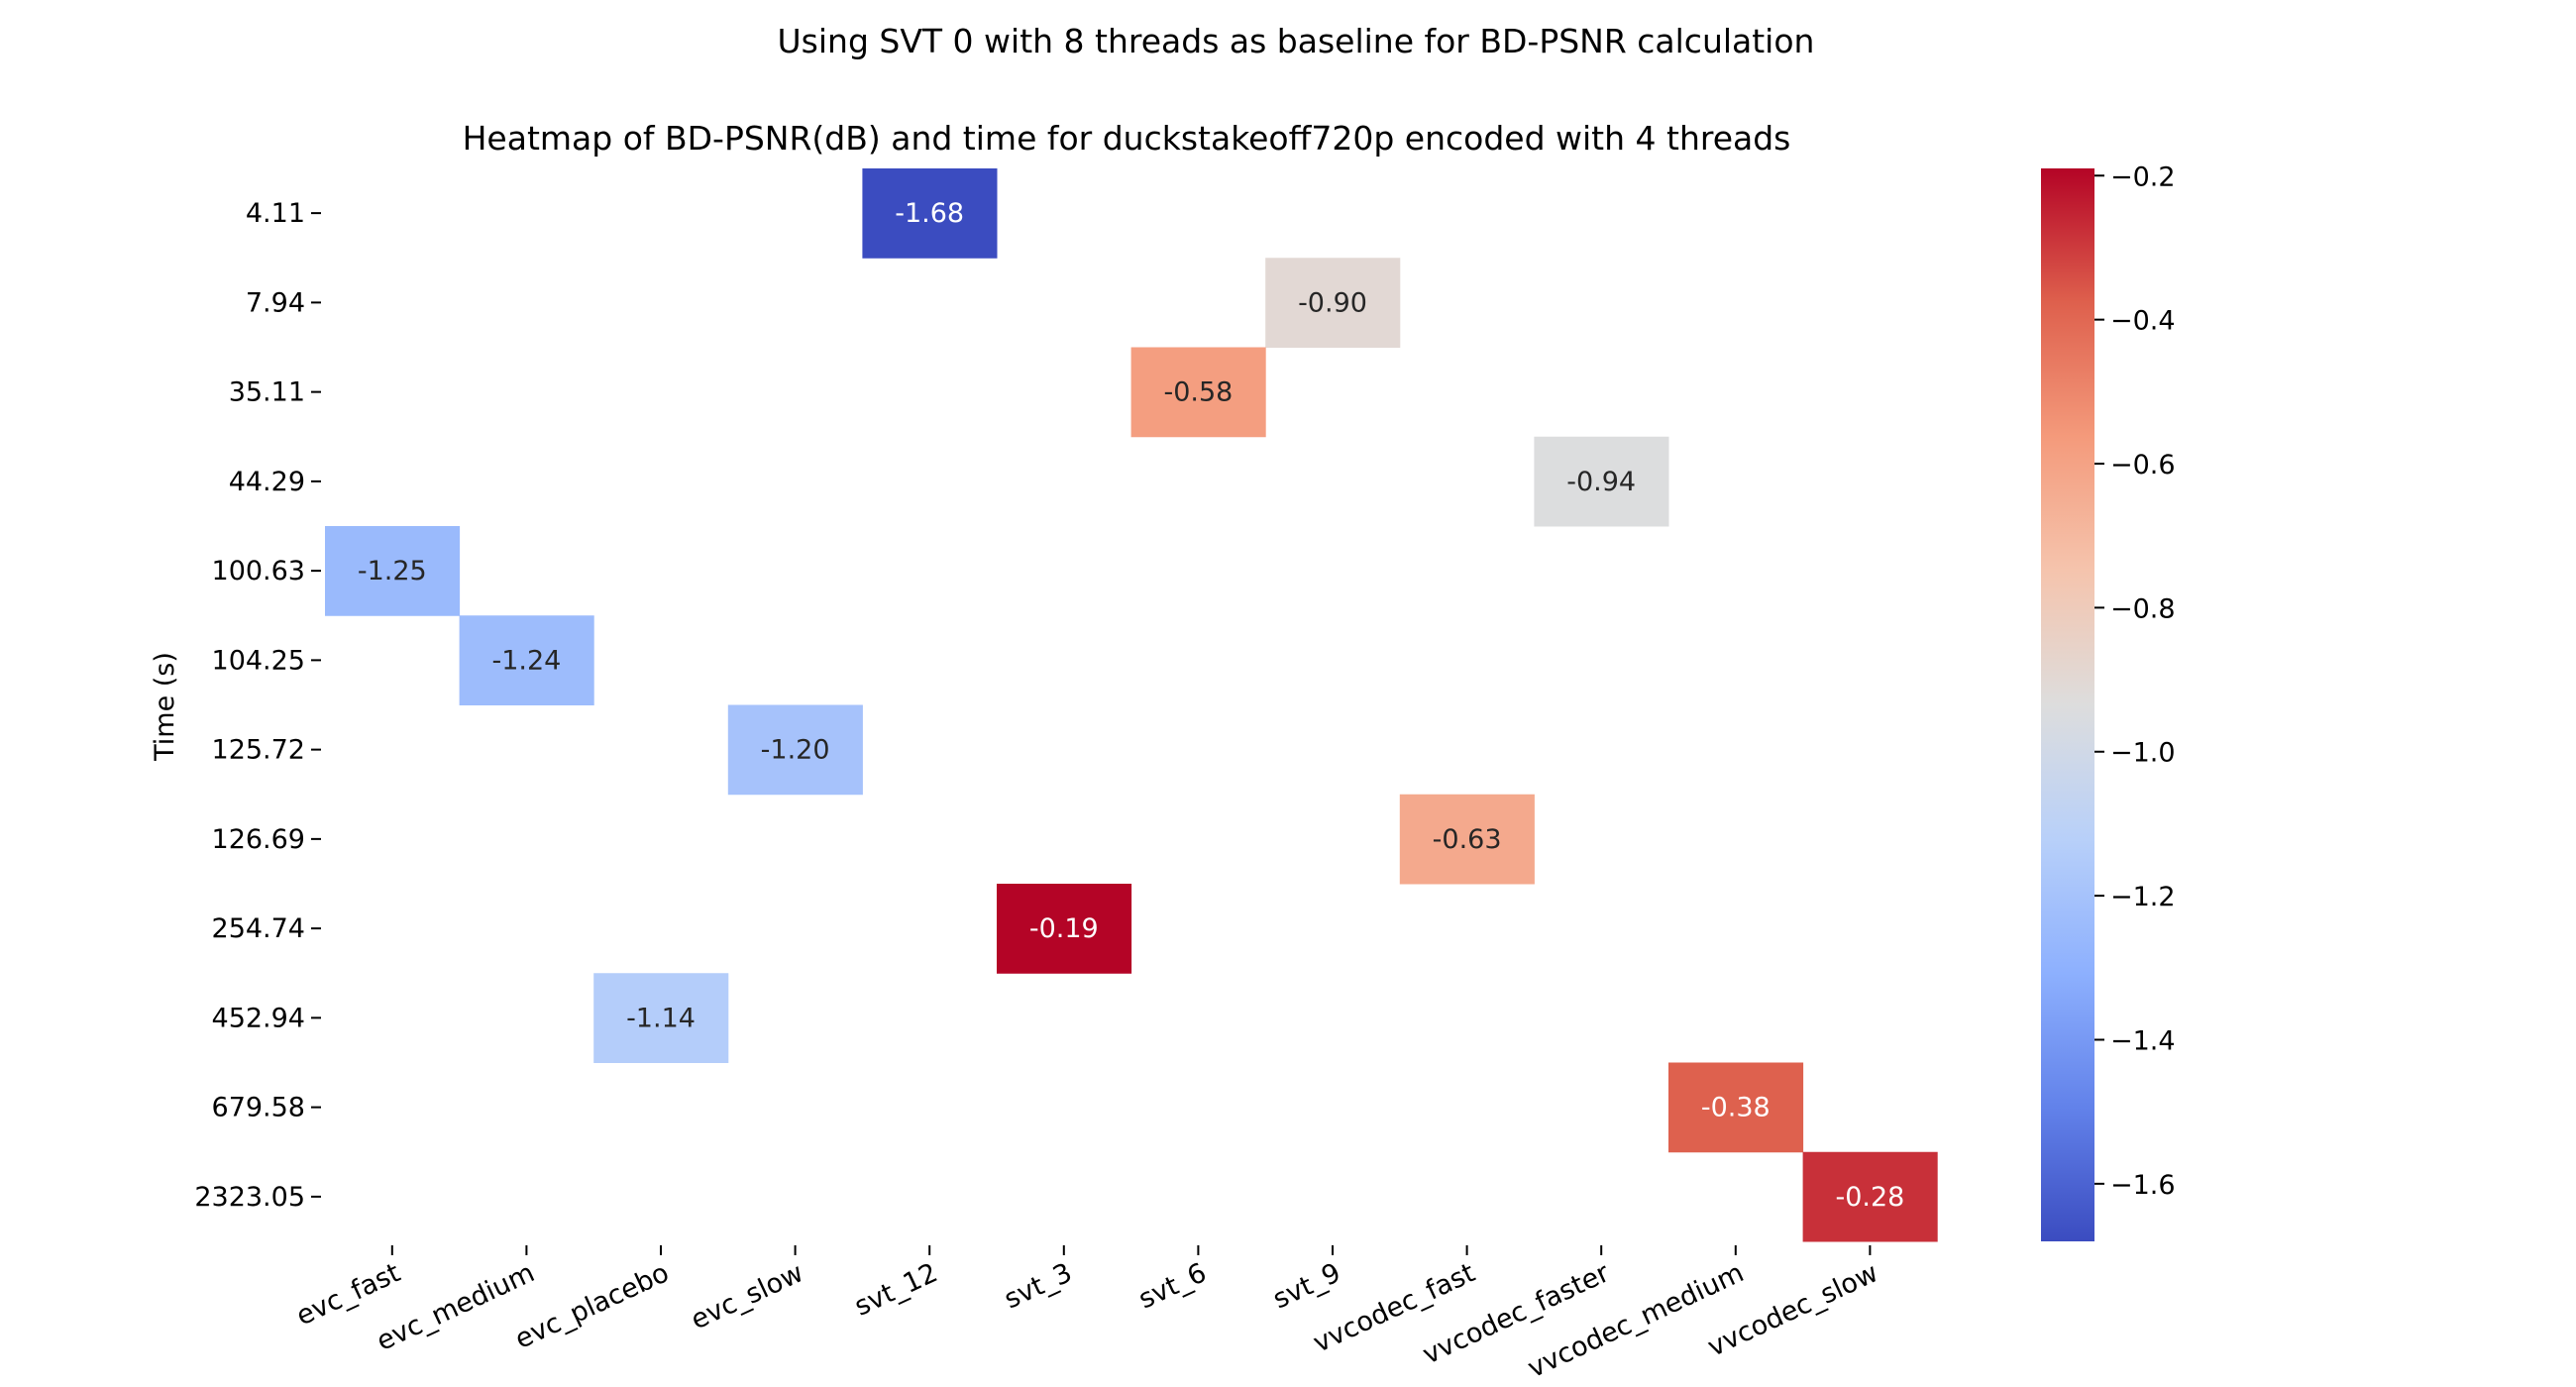 The image size is (2576, 1387). I want to click on cell-value-label: -1.20, so click(795, 750).